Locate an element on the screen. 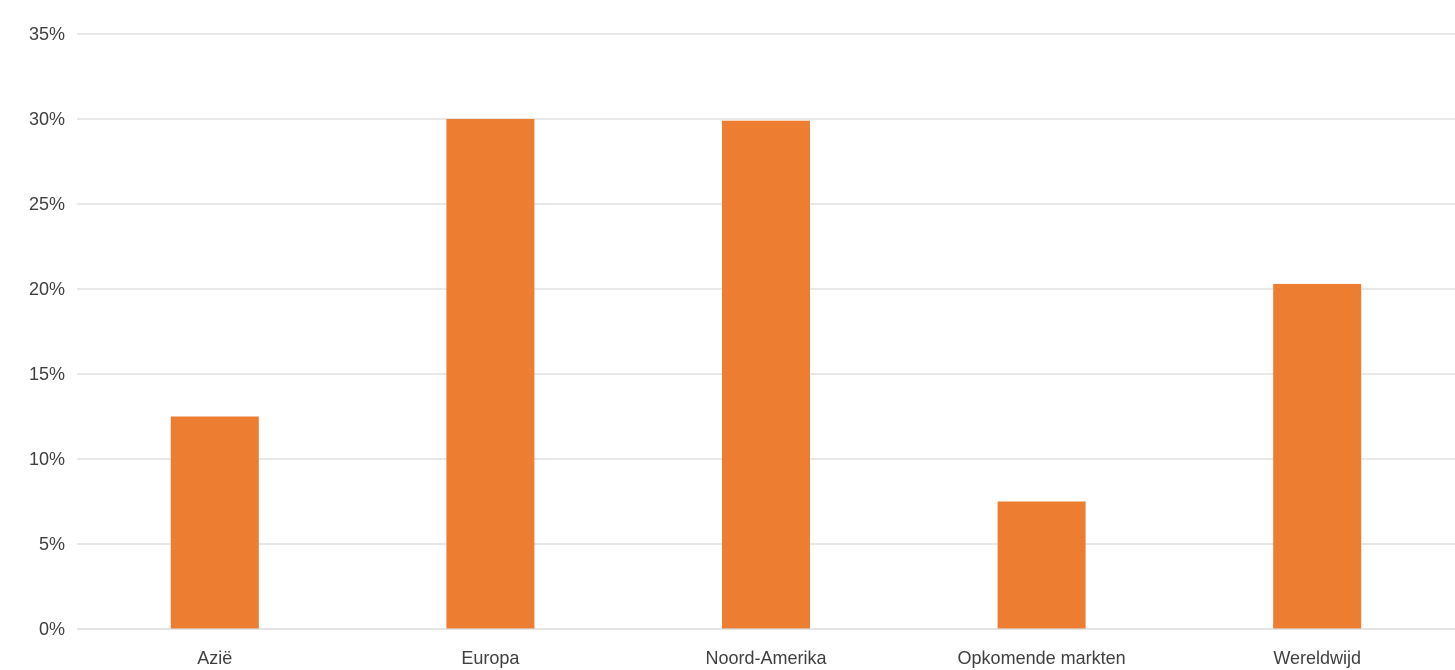  y-tick-label: 15% is located at coordinates (47, 374).